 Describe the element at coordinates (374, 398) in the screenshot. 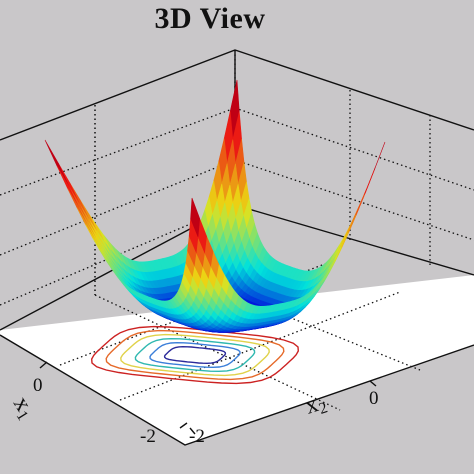

I see `x2-tick-0: 0` at that location.